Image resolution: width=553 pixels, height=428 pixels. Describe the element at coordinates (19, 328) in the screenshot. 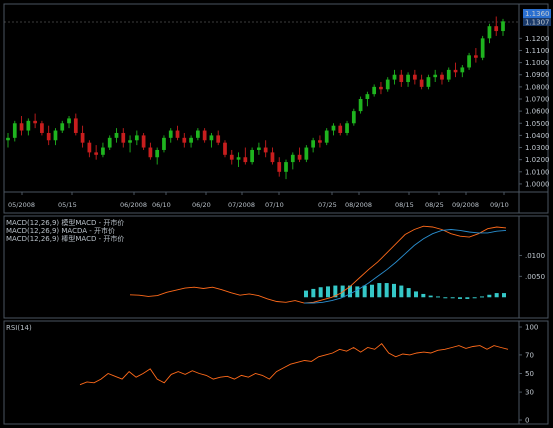

I see `rsi-legend-item: RSI(14)` at that location.